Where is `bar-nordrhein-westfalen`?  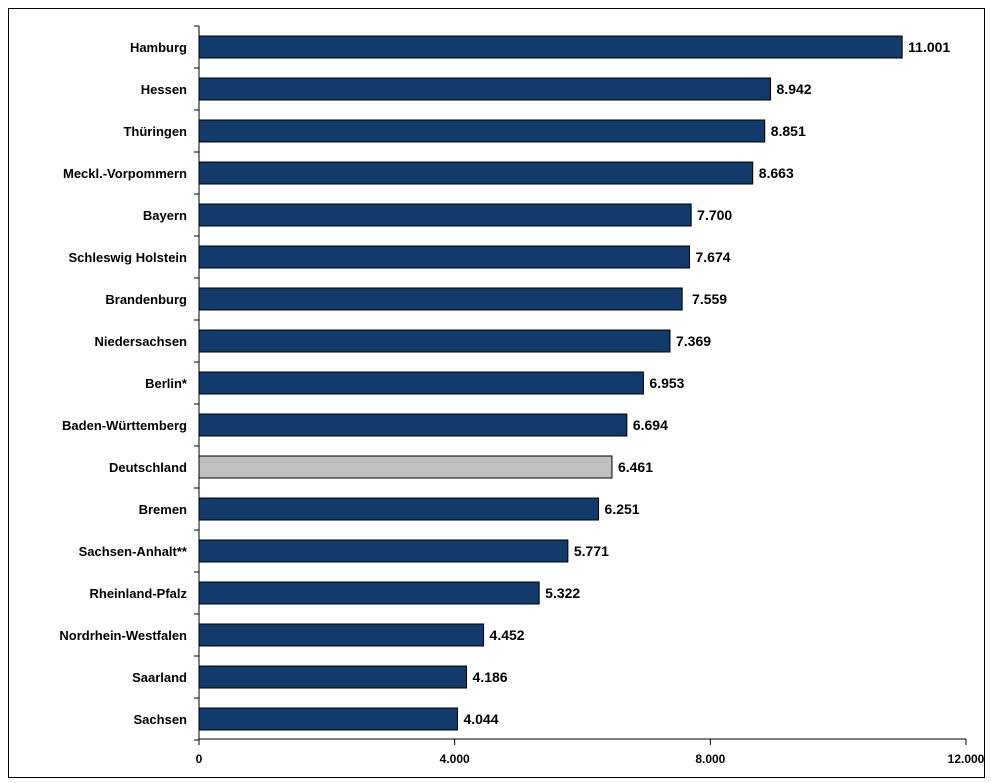
bar-nordrhein-westfalen is located at coordinates (341, 635).